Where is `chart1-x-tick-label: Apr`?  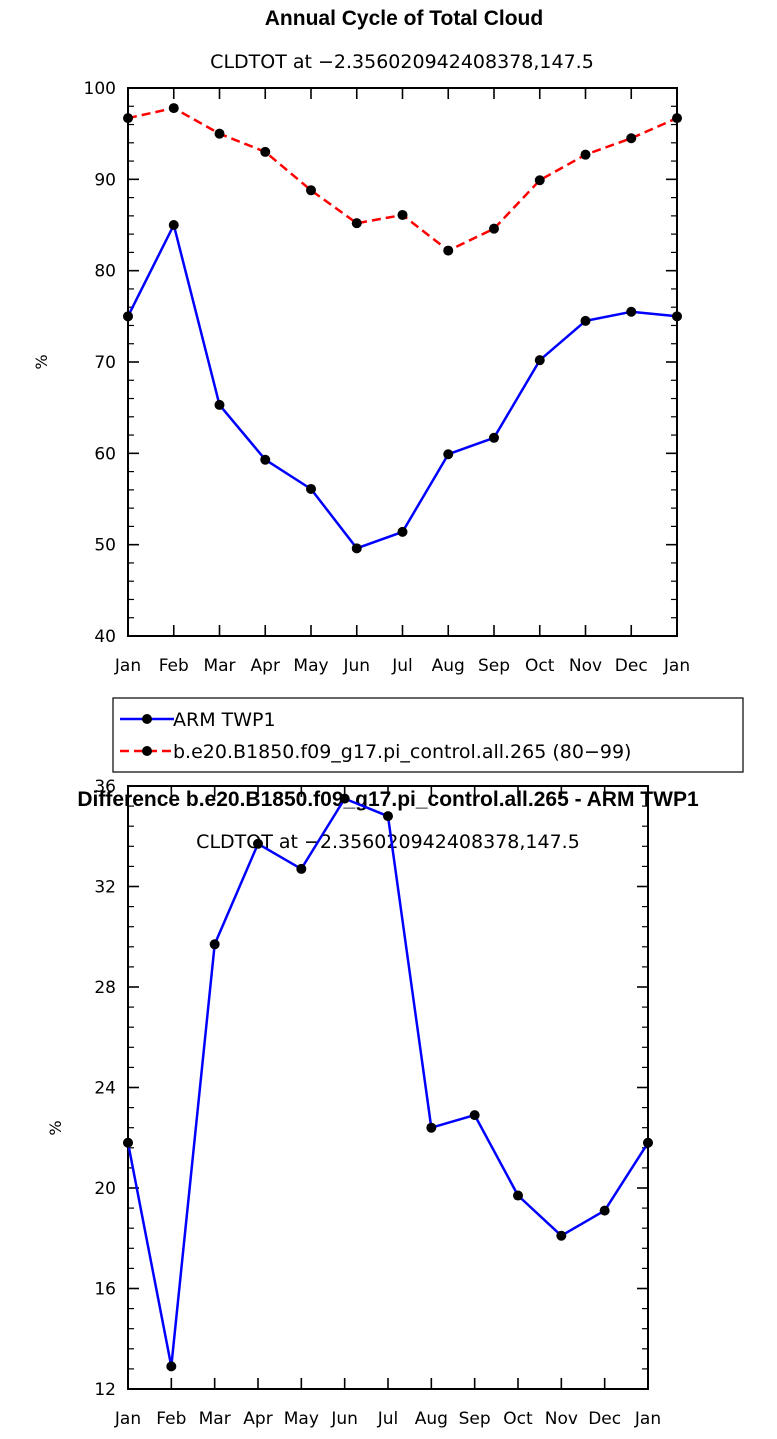 chart1-x-tick-label: Apr is located at coordinates (265, 666).